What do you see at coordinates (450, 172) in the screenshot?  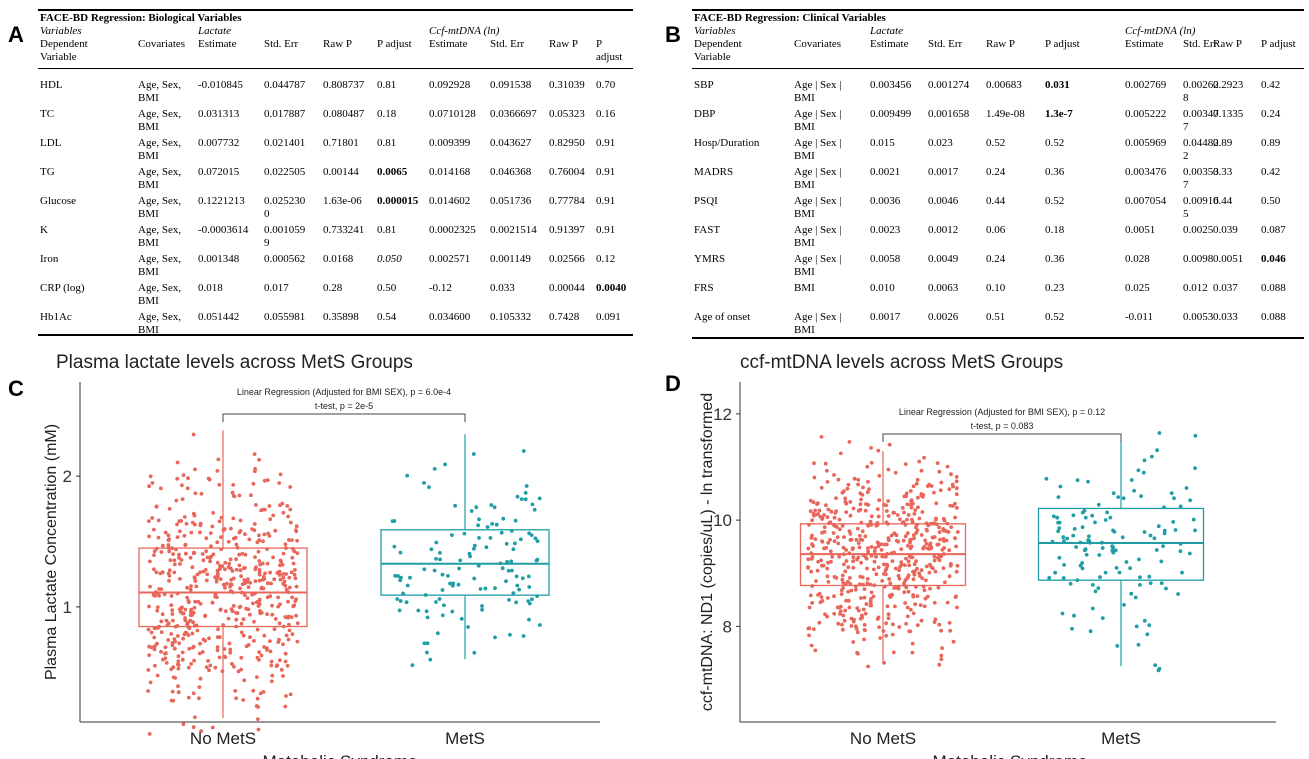 I see `table-cell: 0.014168` at bounding box center [450, 172].